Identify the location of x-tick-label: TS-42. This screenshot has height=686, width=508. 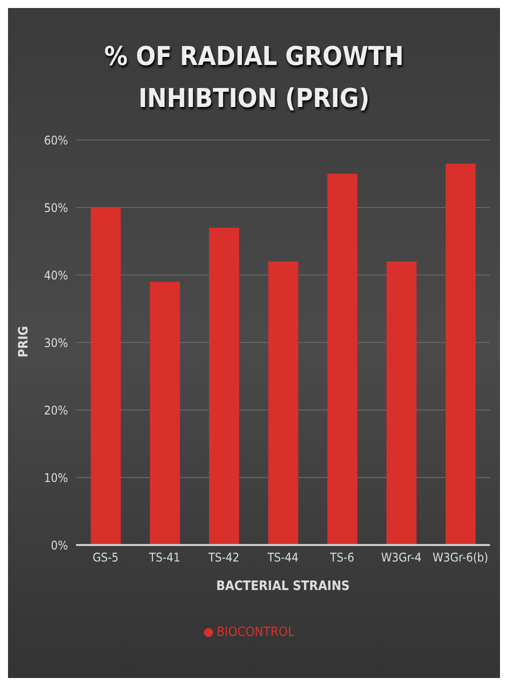
(223, 557).